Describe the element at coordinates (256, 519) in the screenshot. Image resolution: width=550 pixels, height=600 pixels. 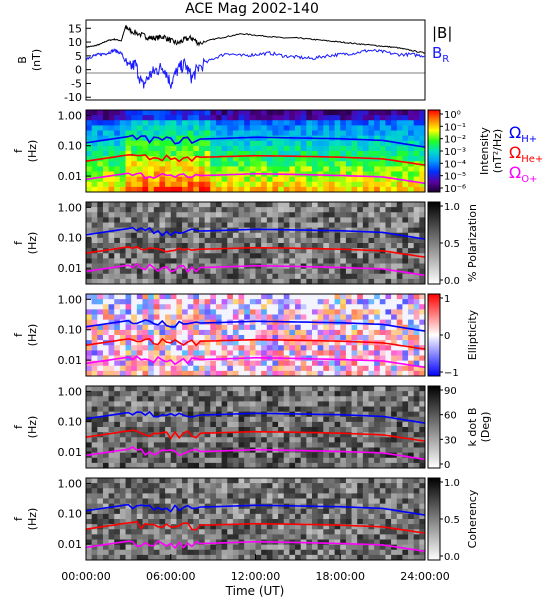
I see `spectrogram-cells` at that location.